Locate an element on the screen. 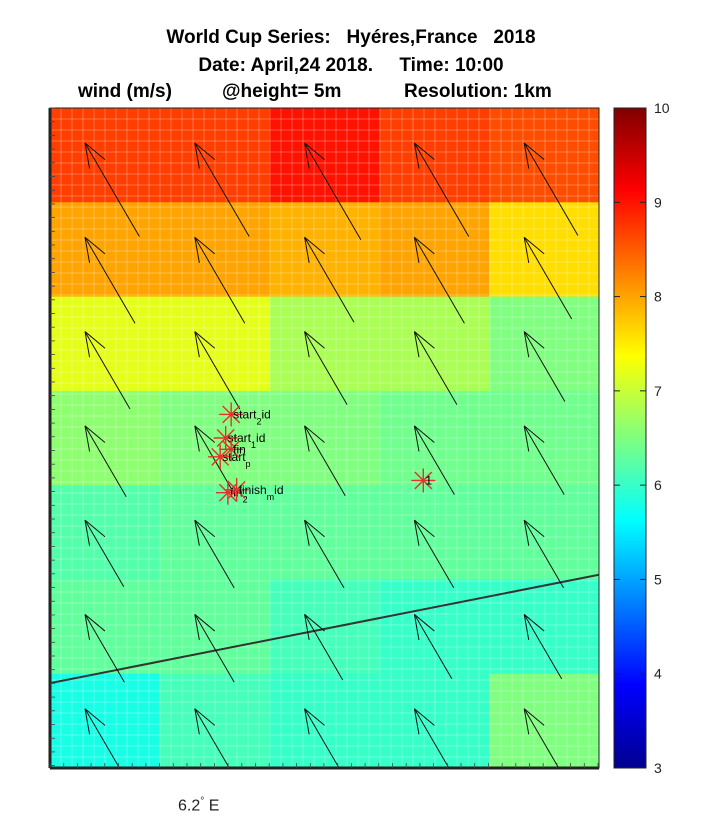  colorbar-tick-label: 3 is located at coordinates (658, 768).